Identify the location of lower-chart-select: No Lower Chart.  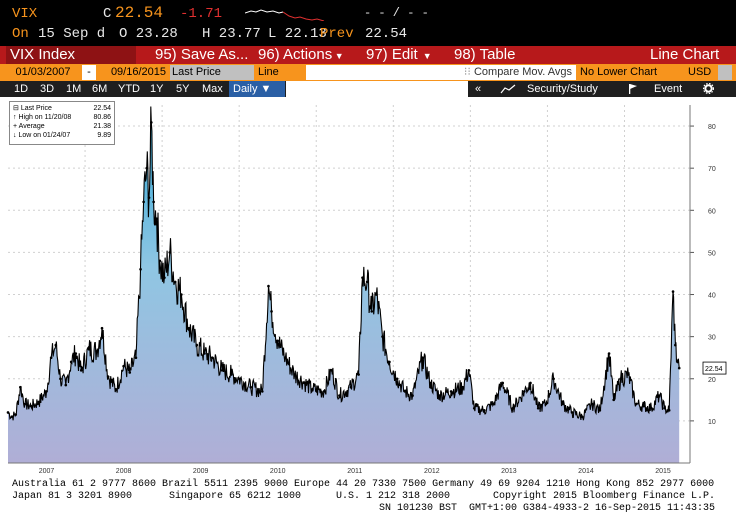
(632, 72).